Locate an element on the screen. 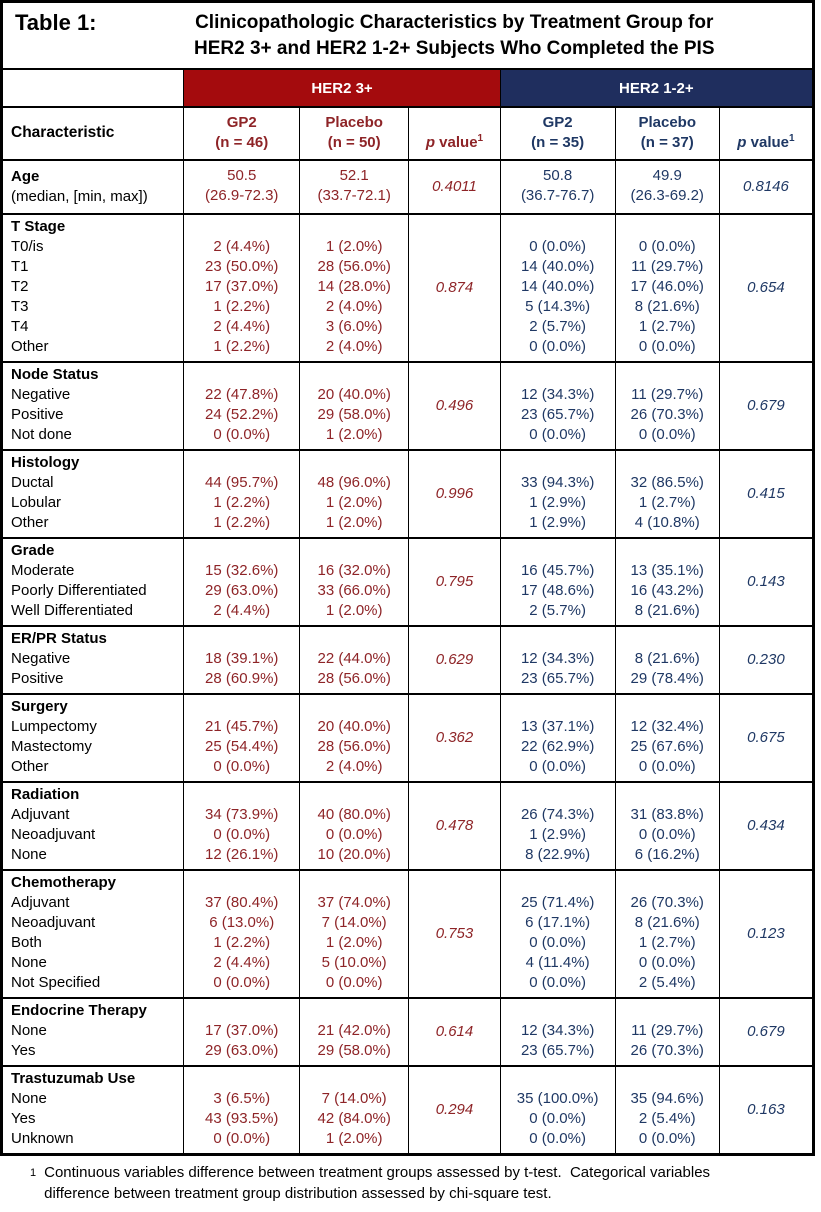  value-line: 20 (40.0%) is located at coordinates (354, 394).